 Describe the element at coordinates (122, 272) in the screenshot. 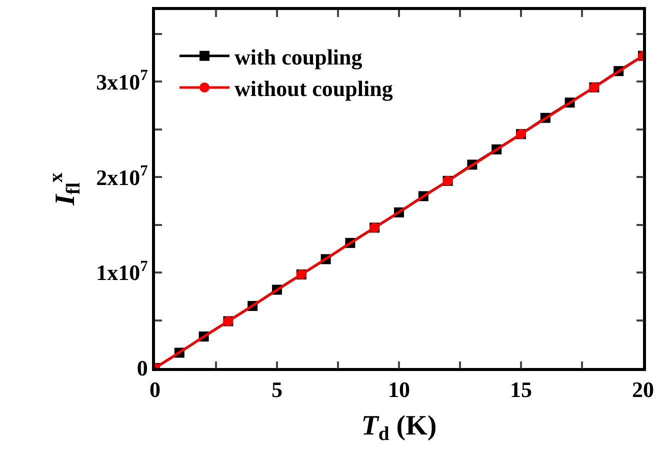

I see `y-tick-label: 1x10$^{7}$` at that location.